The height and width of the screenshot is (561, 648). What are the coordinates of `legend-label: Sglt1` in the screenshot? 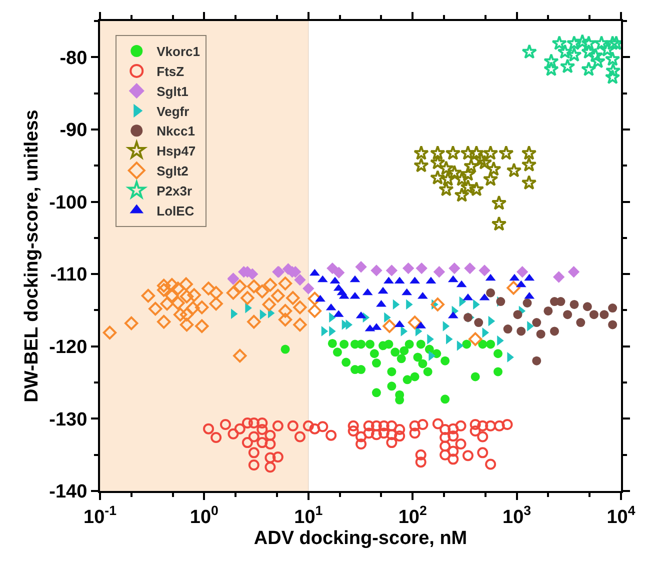 It's located at (172, 91).